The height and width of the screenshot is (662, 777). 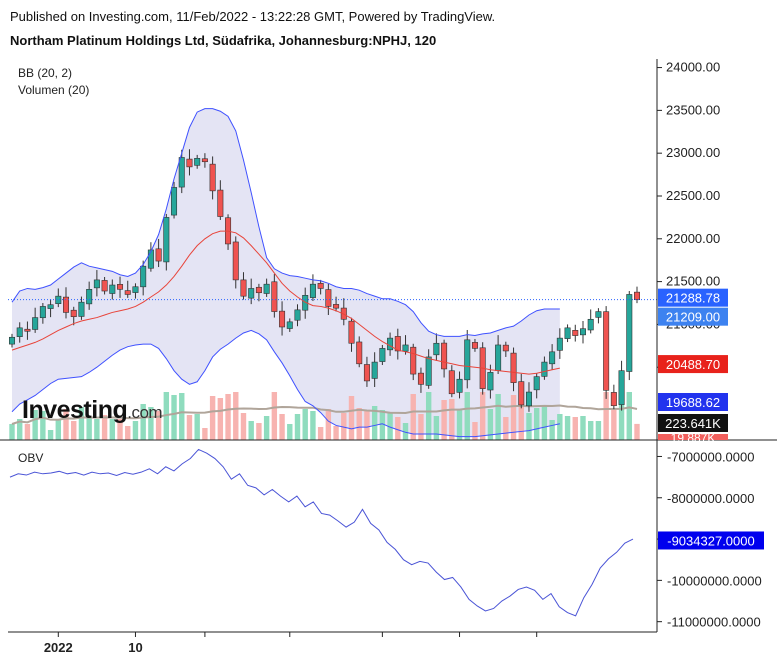 I want to click on obv-tick-label: -8000000.0000, so click(x=710, y=498).